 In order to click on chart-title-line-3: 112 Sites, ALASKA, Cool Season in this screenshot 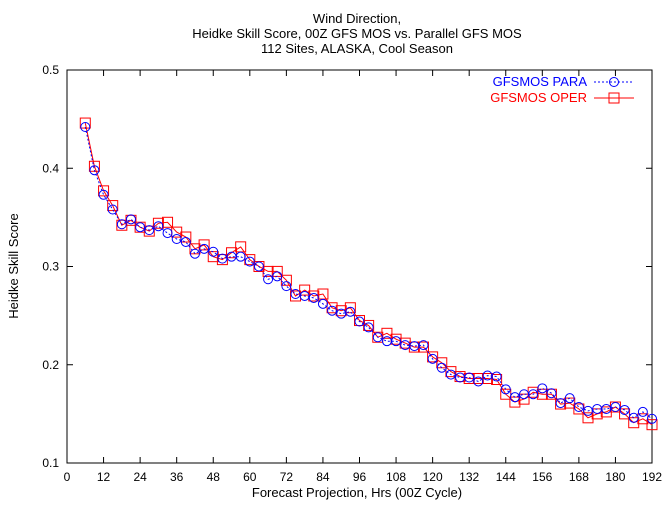, I will do `click(357, 48)`.